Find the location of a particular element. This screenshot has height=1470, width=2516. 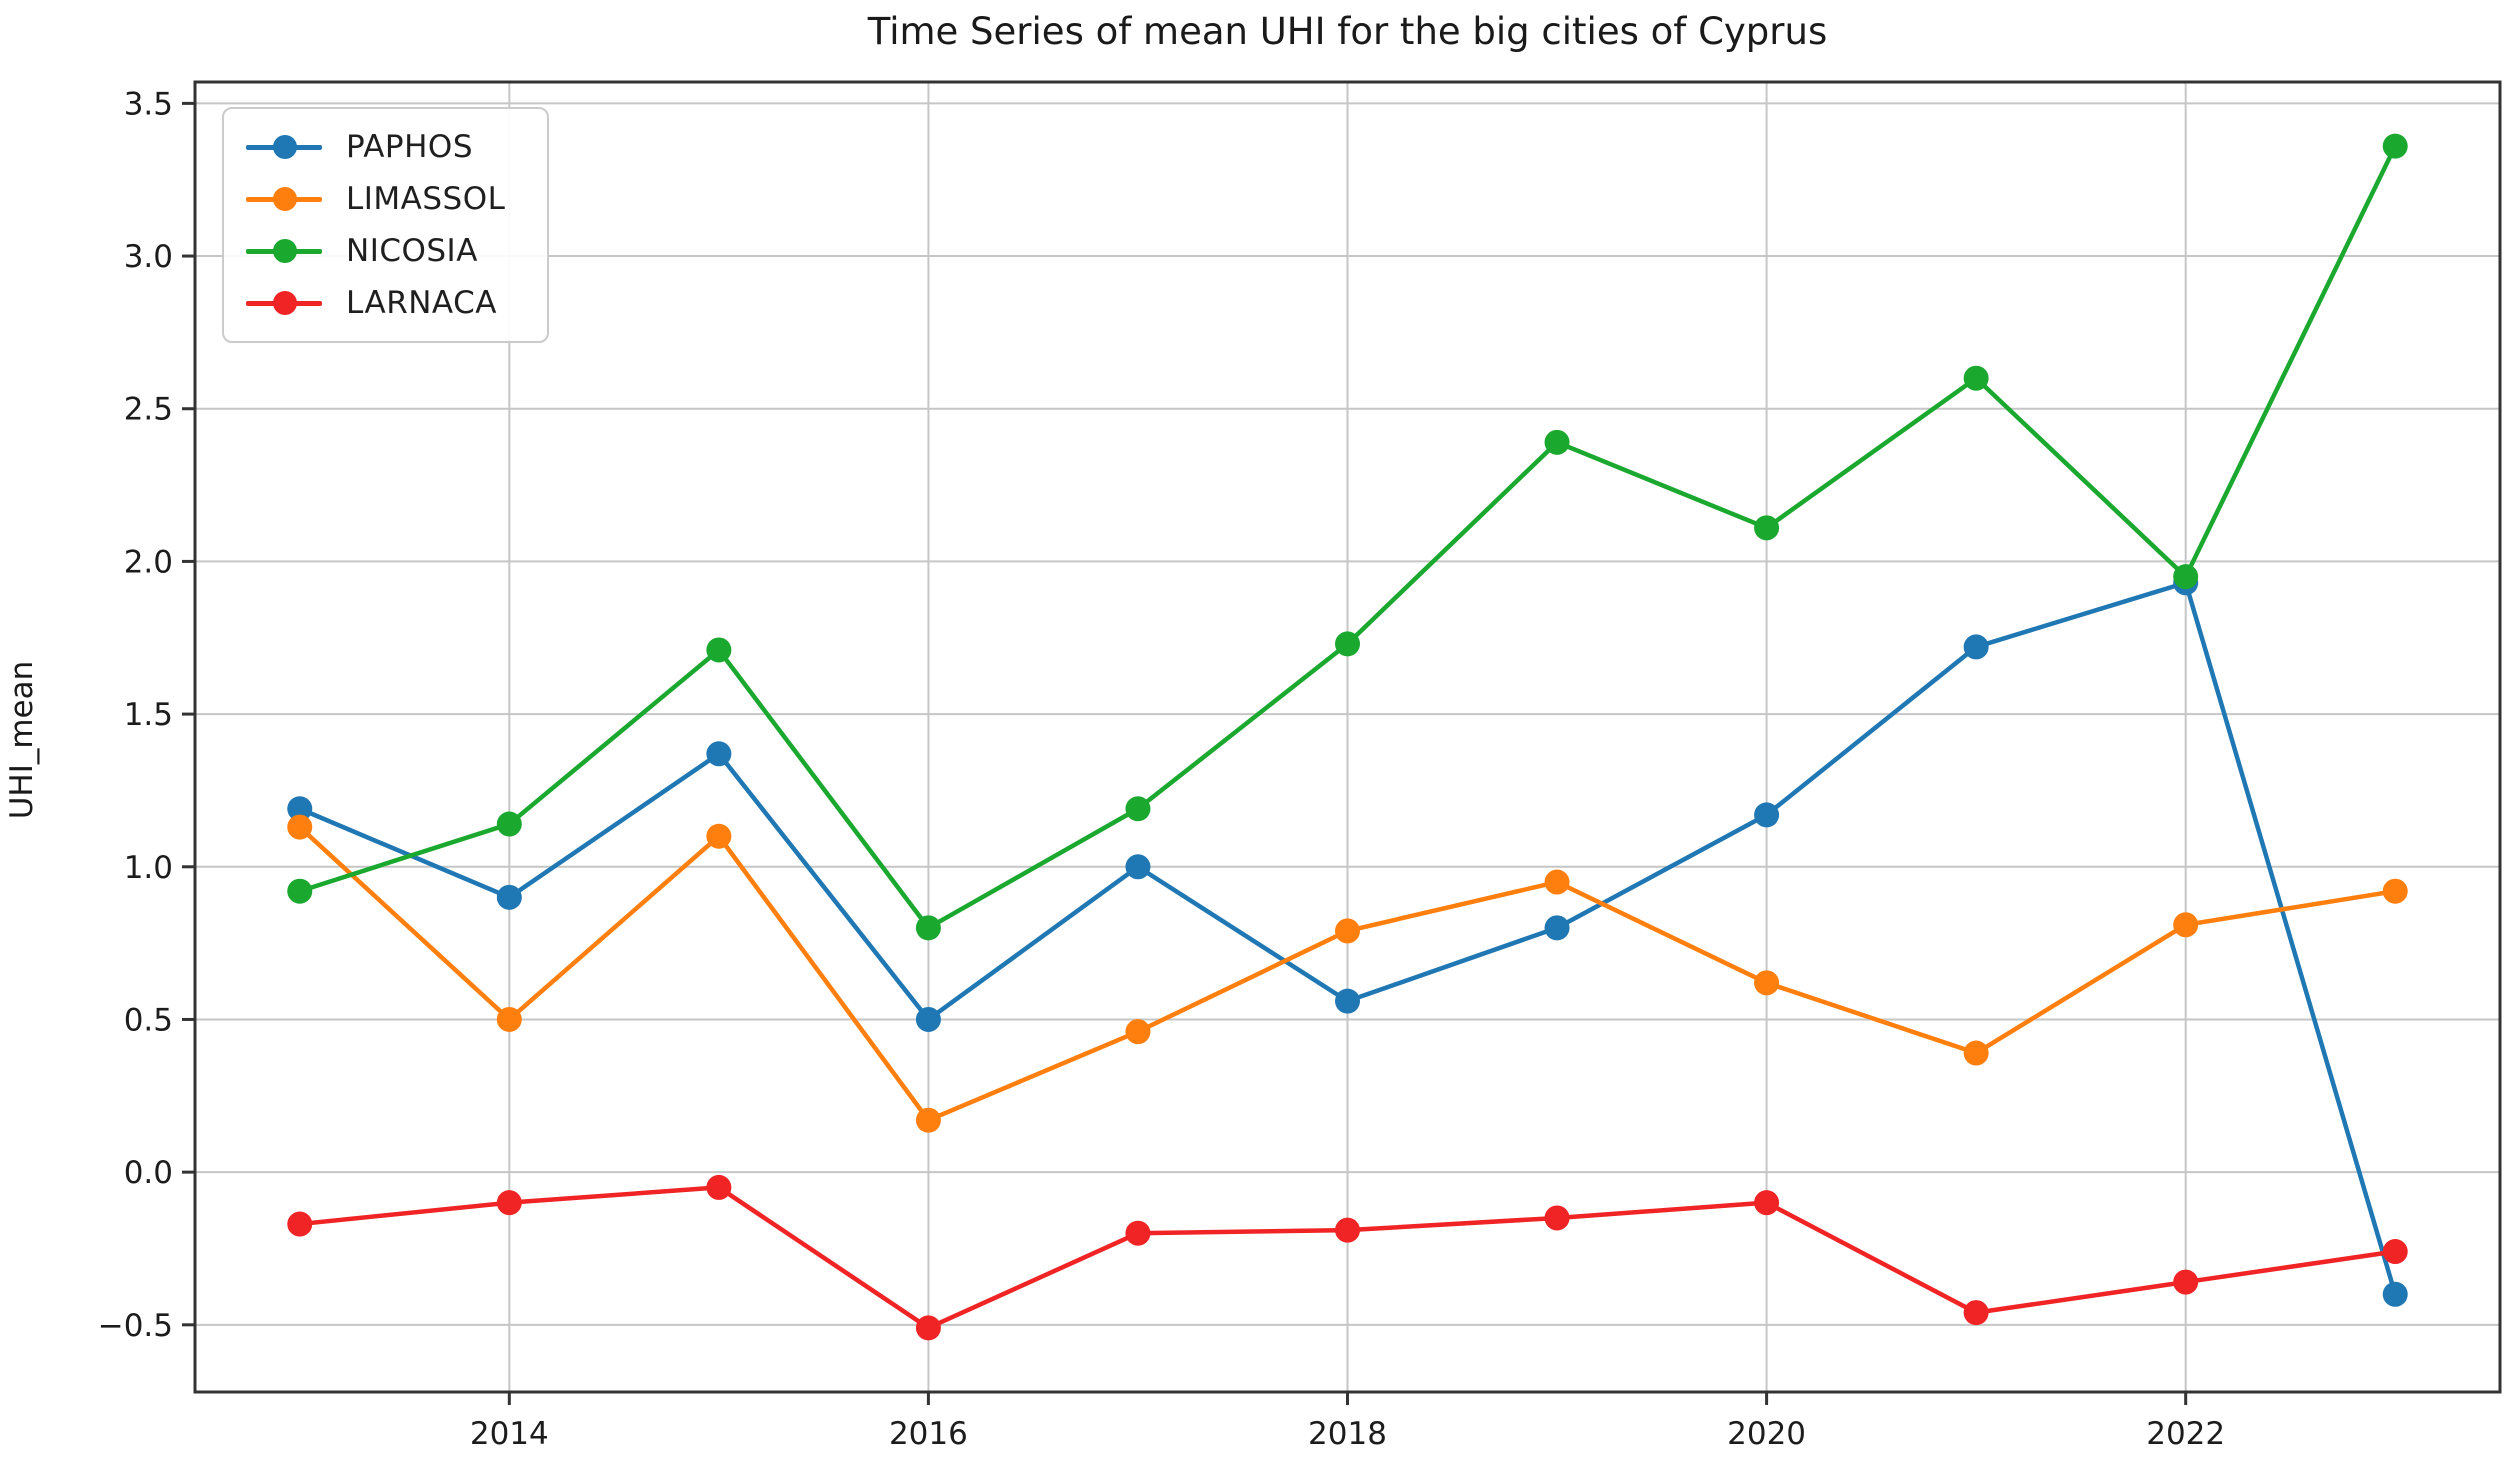

y-tick-label: 2.5 is located at coordinates (148, 410).